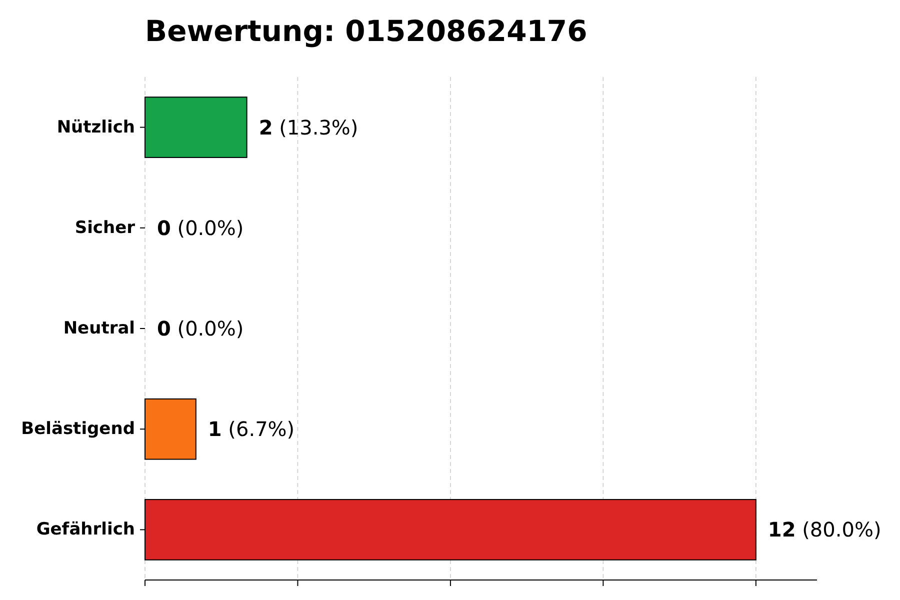 This screenshot has height=600, width=900. I want to click on data-label: 2 (13.3%), so click(308, 127).